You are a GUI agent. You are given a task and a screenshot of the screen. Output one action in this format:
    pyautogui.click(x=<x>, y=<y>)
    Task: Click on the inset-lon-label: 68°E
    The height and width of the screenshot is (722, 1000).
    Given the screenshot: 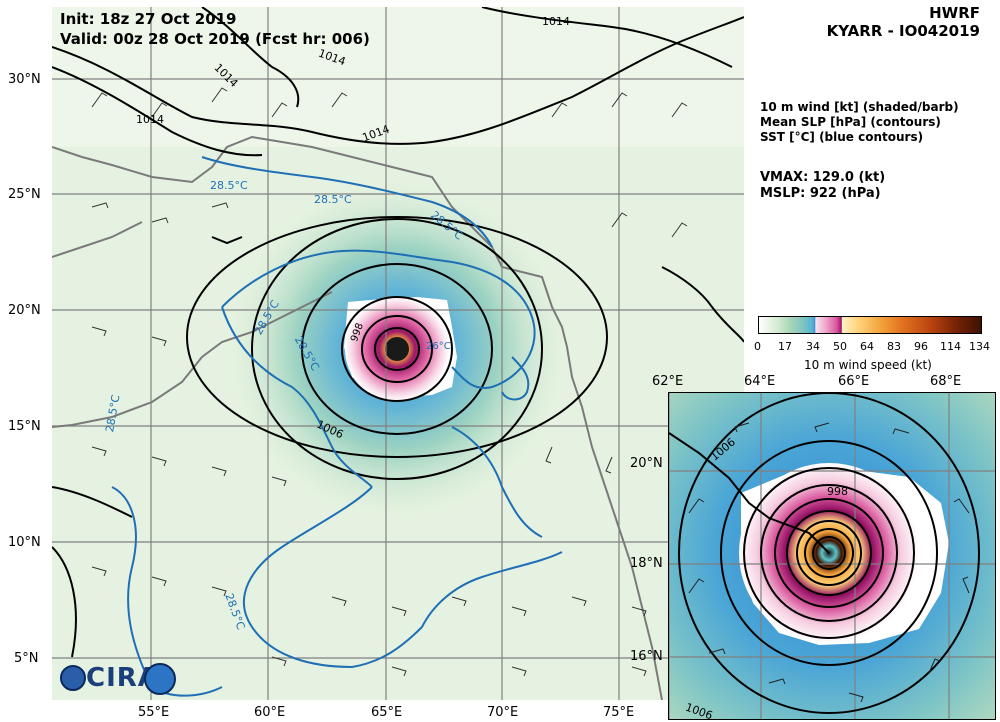 What is the action you would take?
    pyautogui.click(x=946, y=381)
    